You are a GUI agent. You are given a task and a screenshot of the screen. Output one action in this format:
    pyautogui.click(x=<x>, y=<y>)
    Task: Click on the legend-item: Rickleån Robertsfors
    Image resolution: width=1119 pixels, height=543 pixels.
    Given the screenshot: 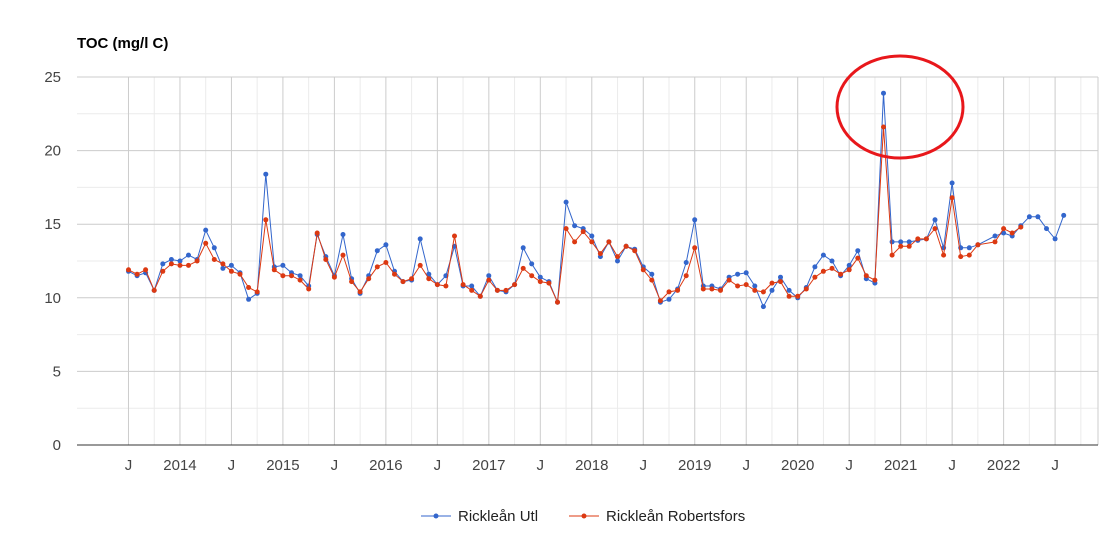 What is the action you would take?
    pyautogui.click(x=657, y=516)
    